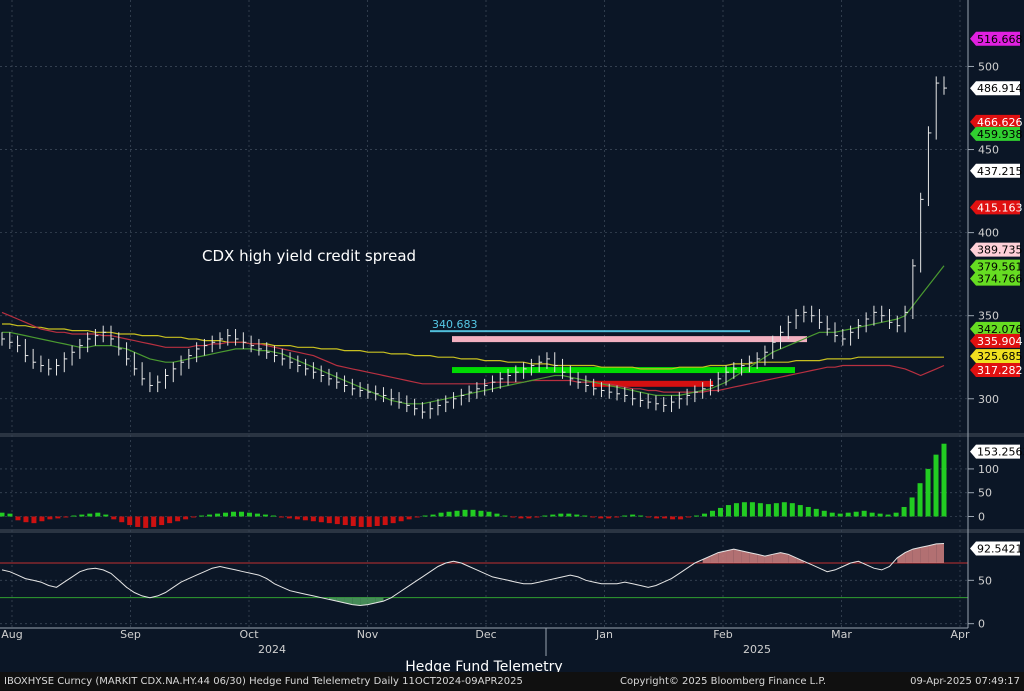 Image resolution: width=1024 pixels, height=691 pixels. I want to click on y-tick-label: 50, so click(985, 493).